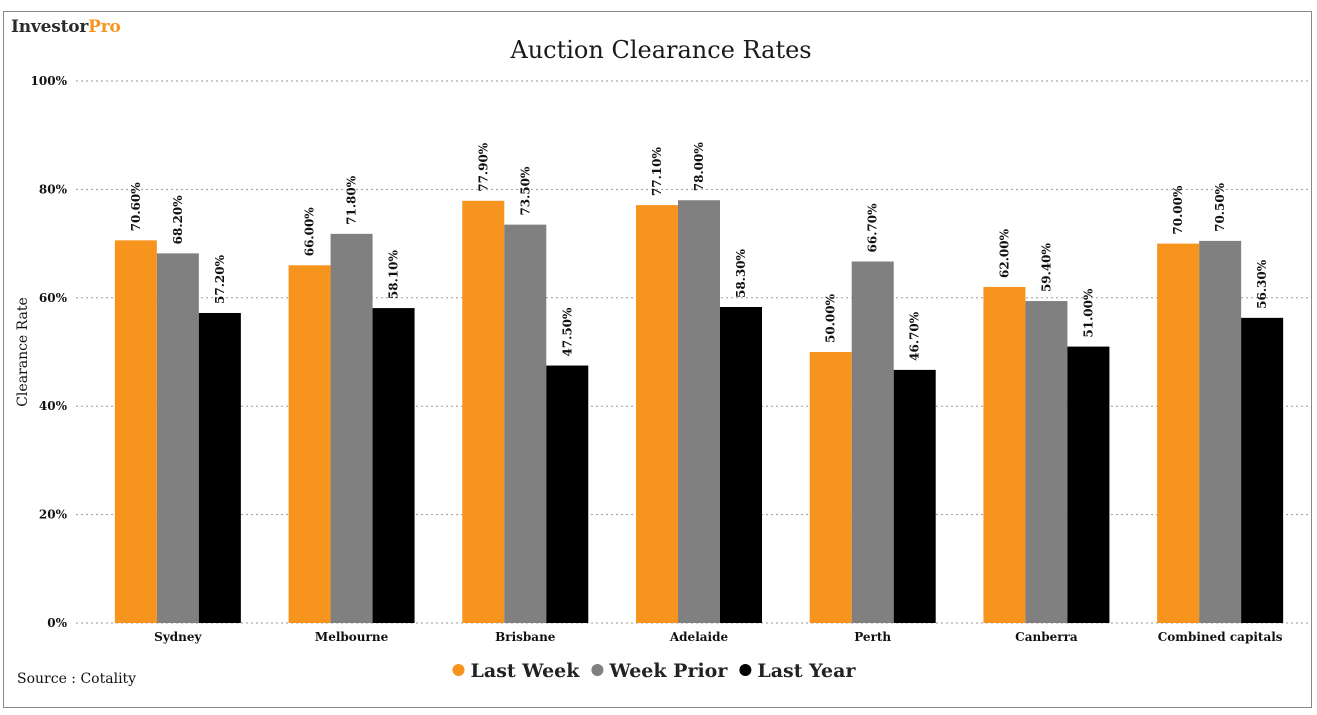  I want to click on data-label: 78.00%, so click(699, 167).